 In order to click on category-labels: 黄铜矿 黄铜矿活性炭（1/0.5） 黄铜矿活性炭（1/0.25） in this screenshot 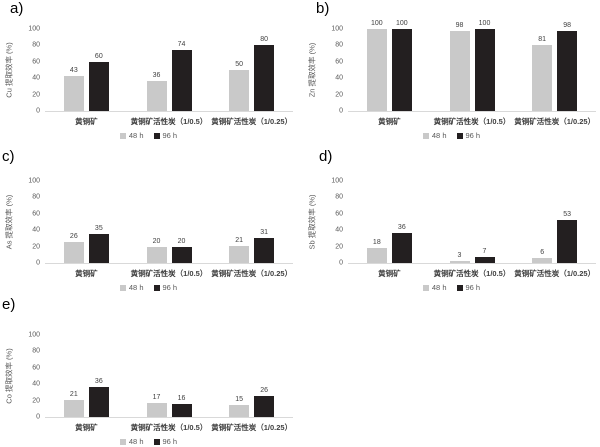, I will do `click(472, 121)`.